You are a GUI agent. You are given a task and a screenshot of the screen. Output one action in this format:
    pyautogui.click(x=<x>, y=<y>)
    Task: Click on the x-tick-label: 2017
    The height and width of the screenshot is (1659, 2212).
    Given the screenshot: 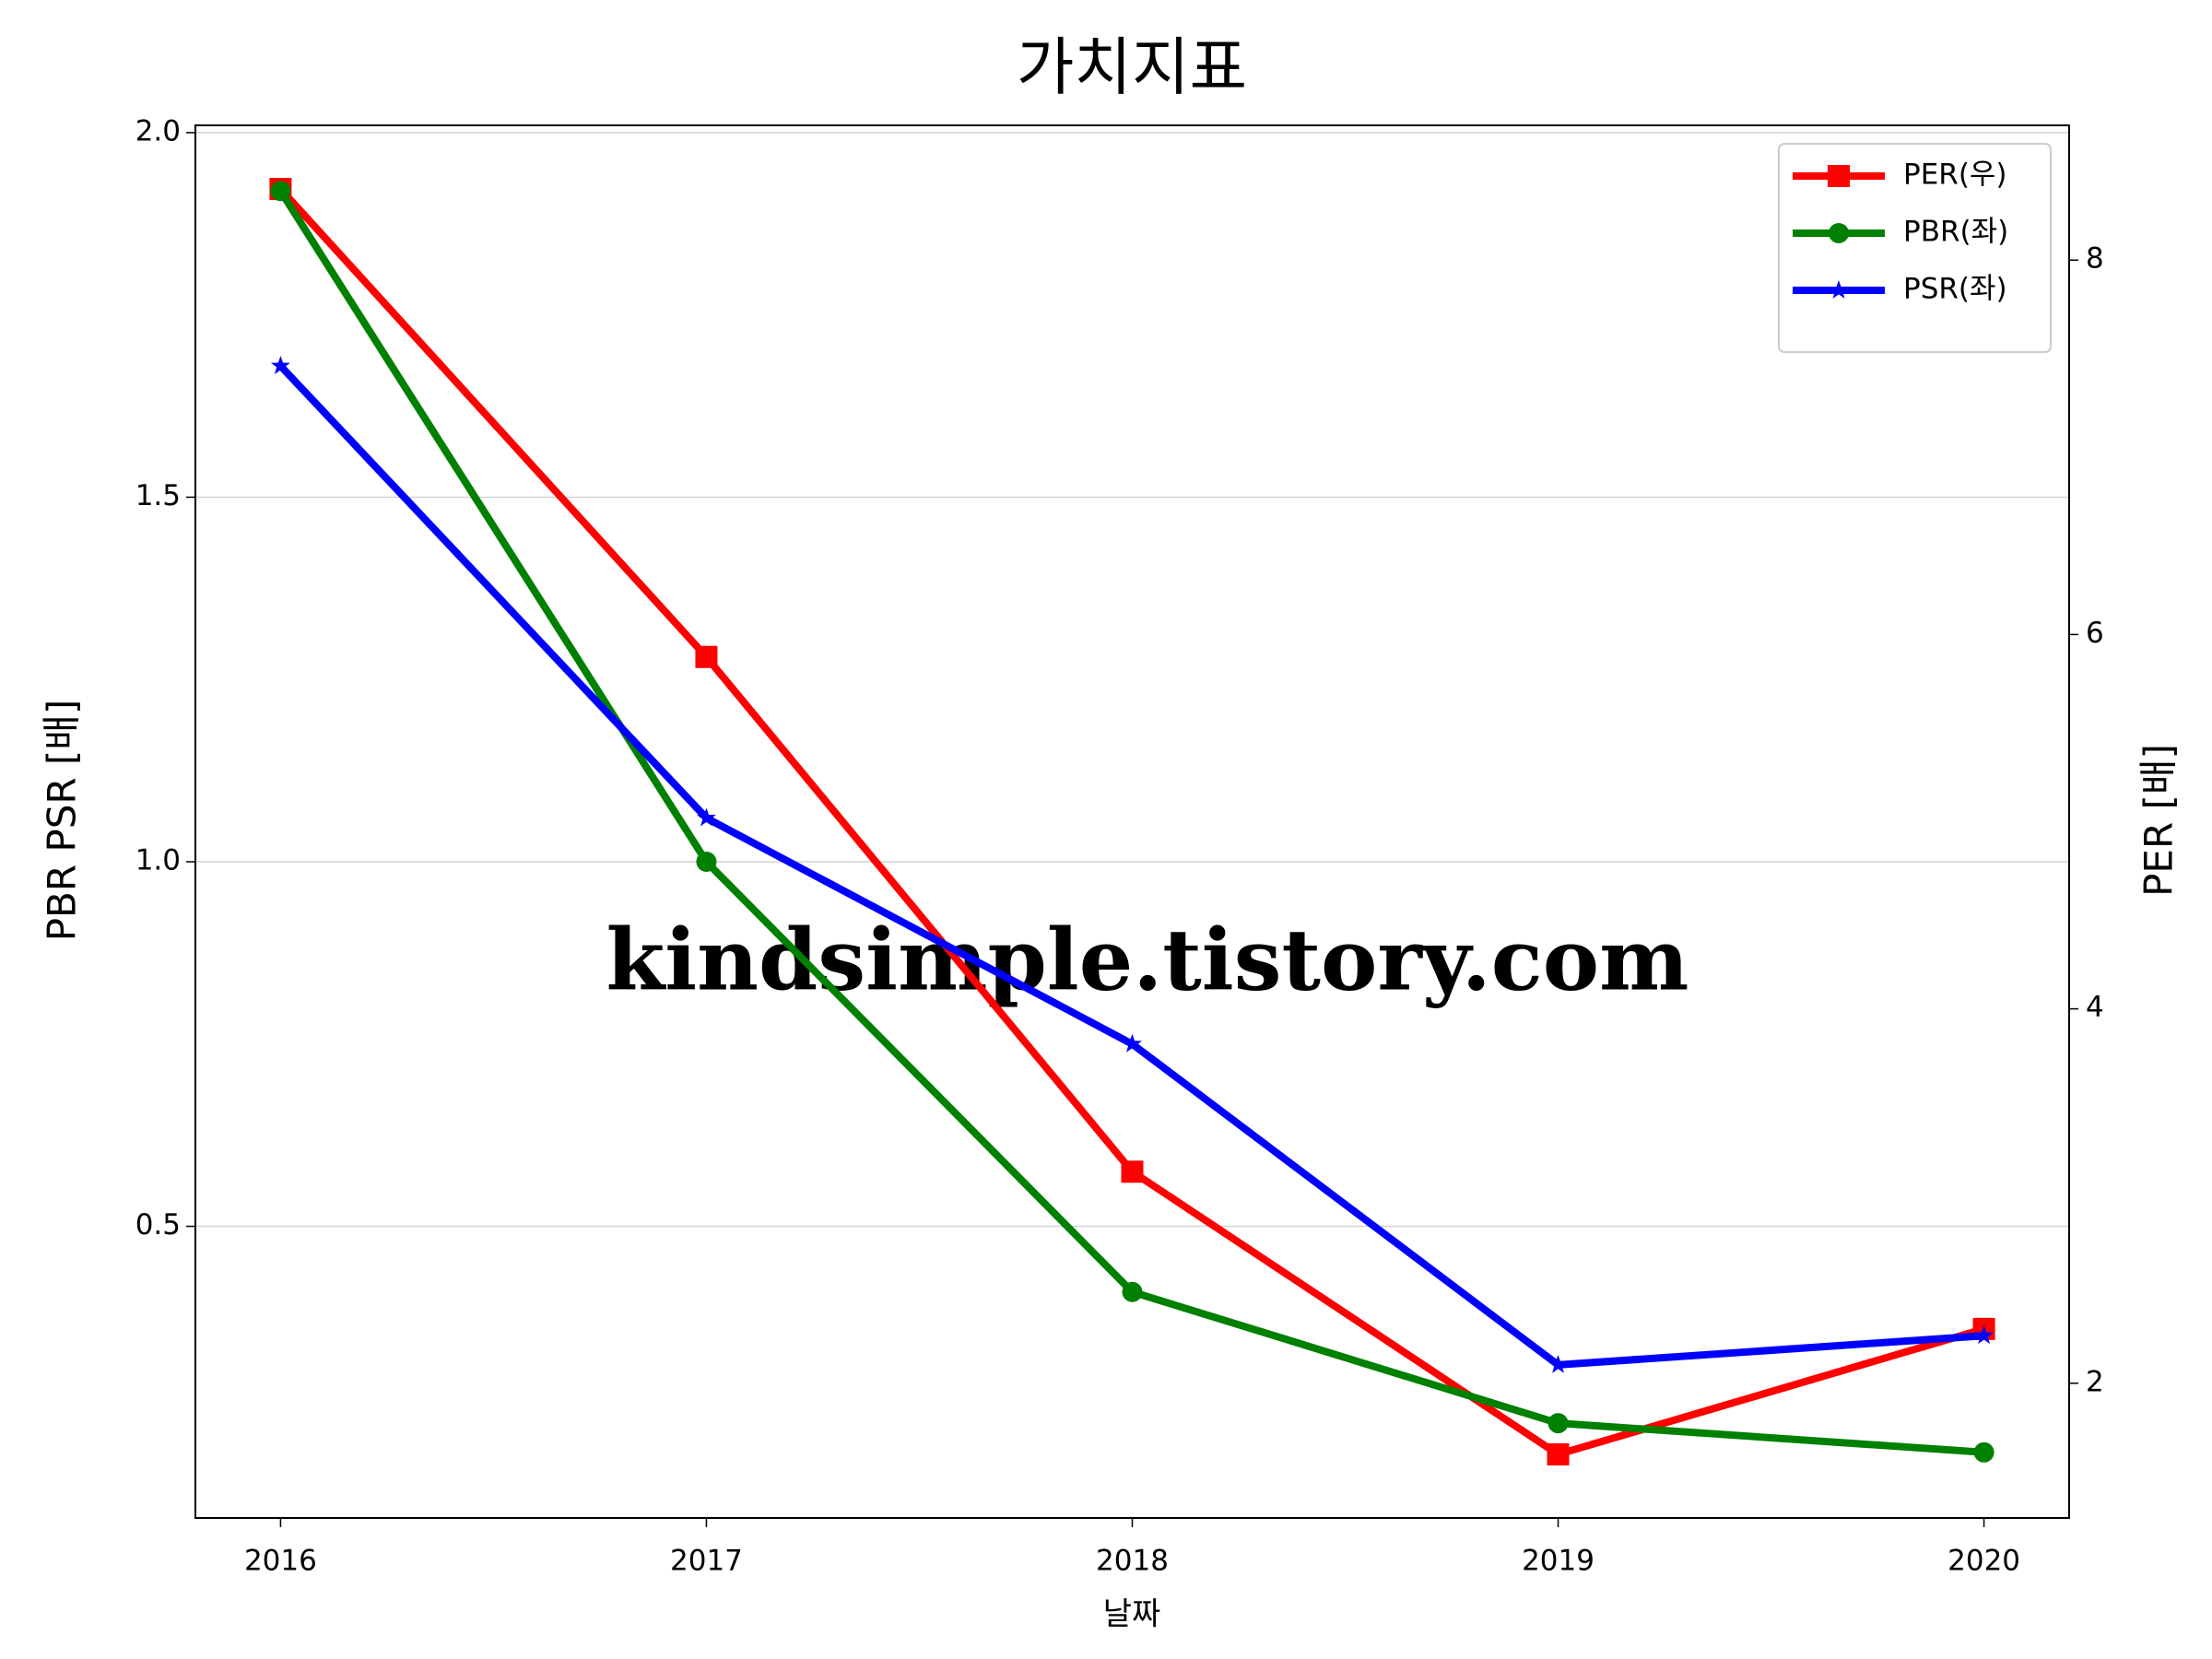 What is the action you would take?
    pyautogui.click(x=706, y=1561)
    